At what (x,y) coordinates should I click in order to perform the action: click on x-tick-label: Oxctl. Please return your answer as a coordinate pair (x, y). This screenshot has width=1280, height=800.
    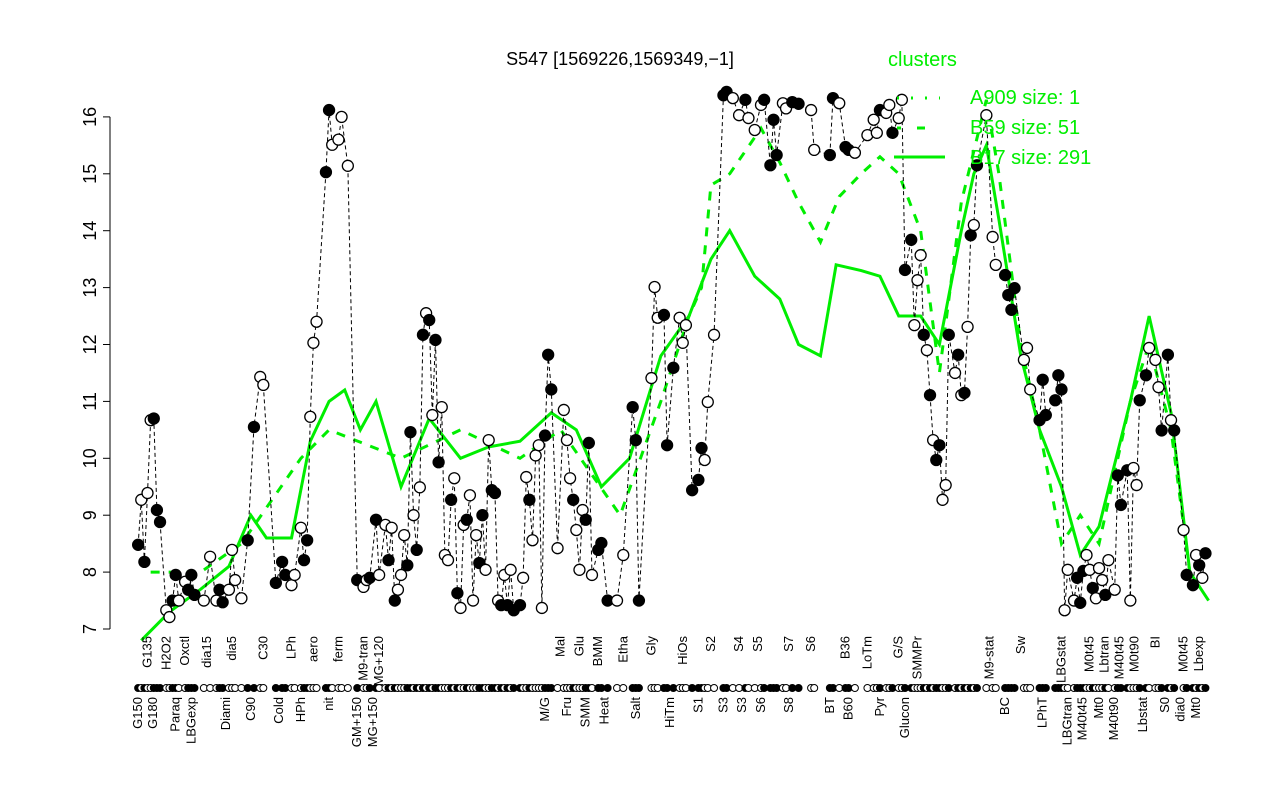
    Looking at the image, I should click on (184, 651).